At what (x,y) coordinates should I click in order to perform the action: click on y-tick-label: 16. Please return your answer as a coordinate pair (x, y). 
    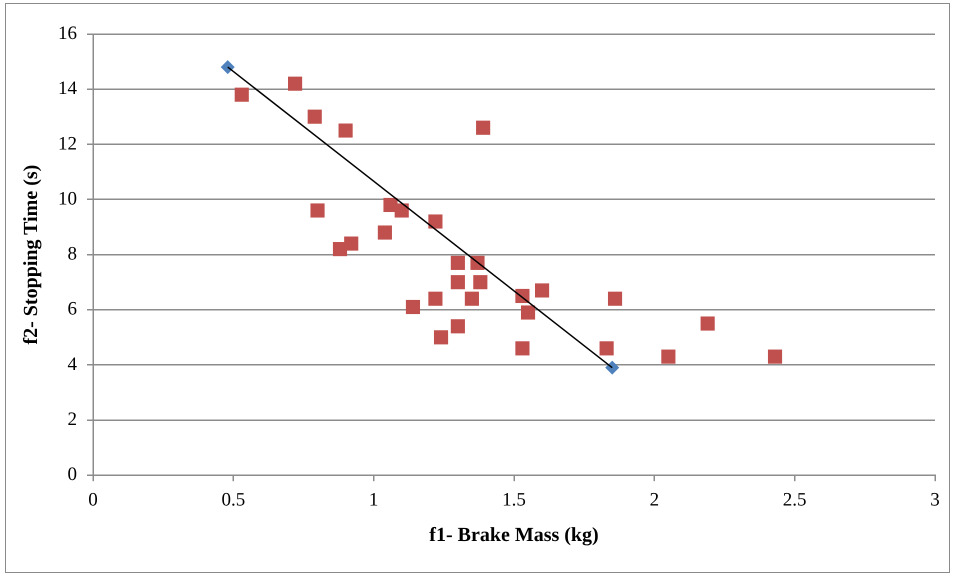
    Looking at the image, I should click on (67, 33).